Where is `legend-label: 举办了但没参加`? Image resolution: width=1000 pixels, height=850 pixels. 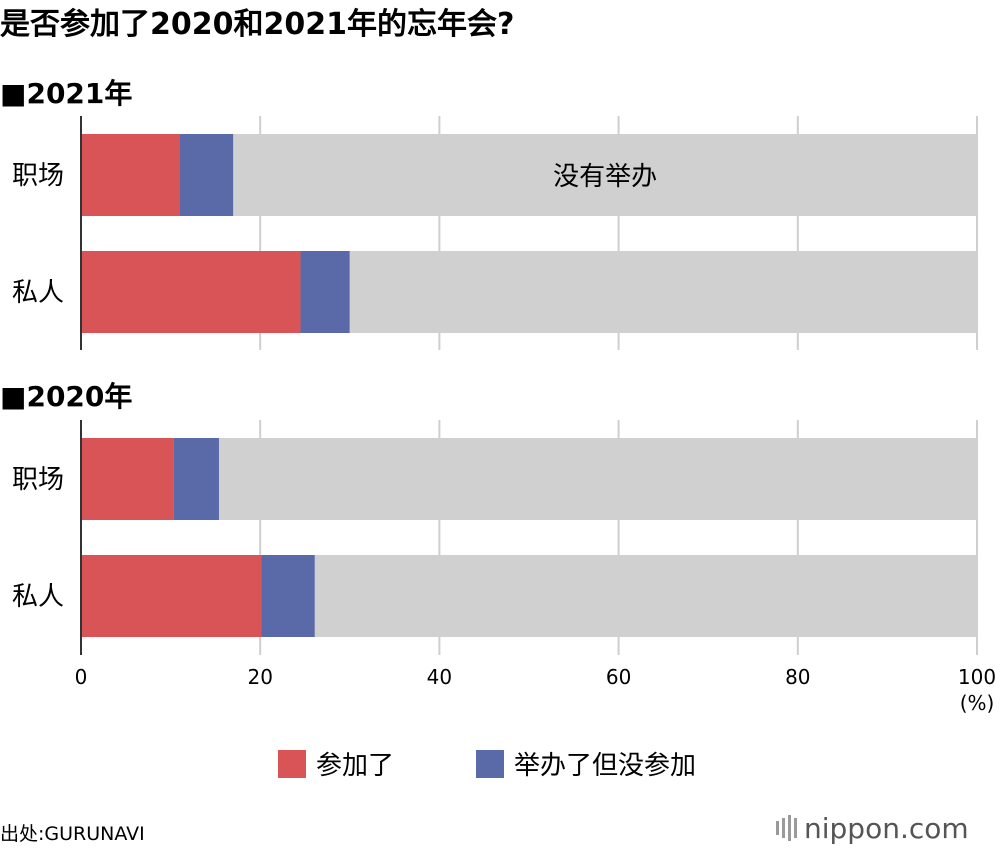
legend-label: 举办了但没参加 is located at coordinates (605, 766).